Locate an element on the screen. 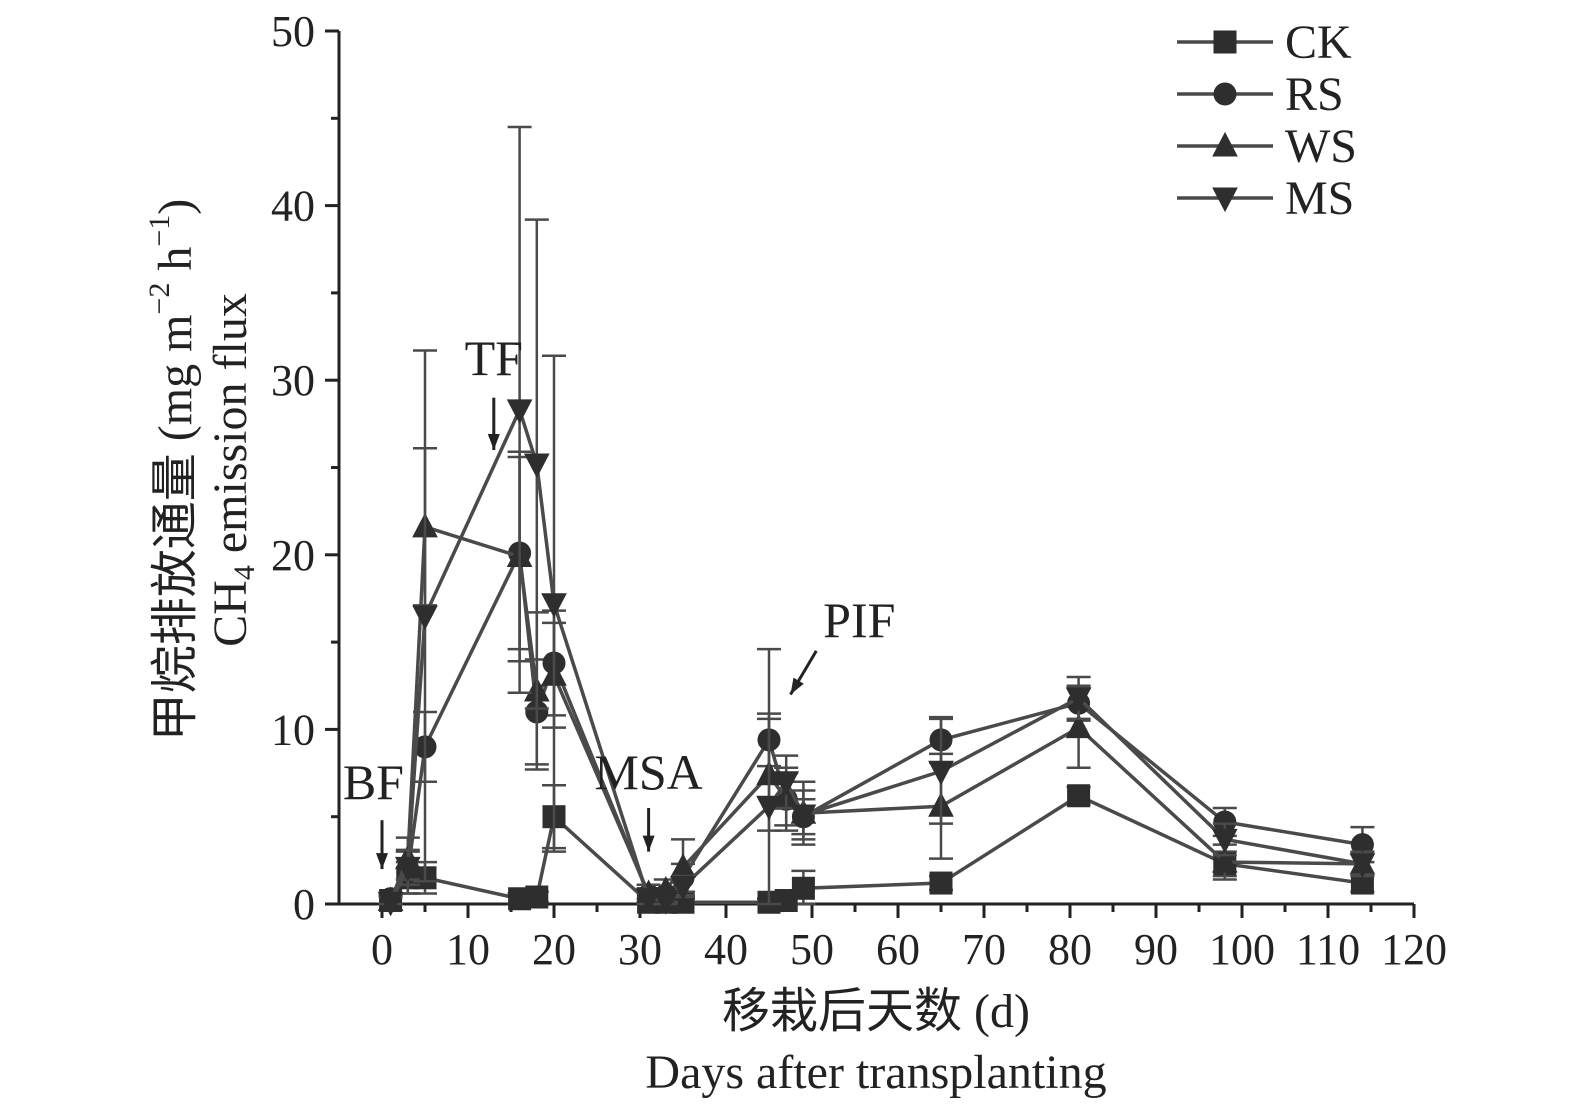 Image resolution: width=1575 pixels, height=1109 pixels. legend-item-ms: MS is located at coordinates (1265, 198).